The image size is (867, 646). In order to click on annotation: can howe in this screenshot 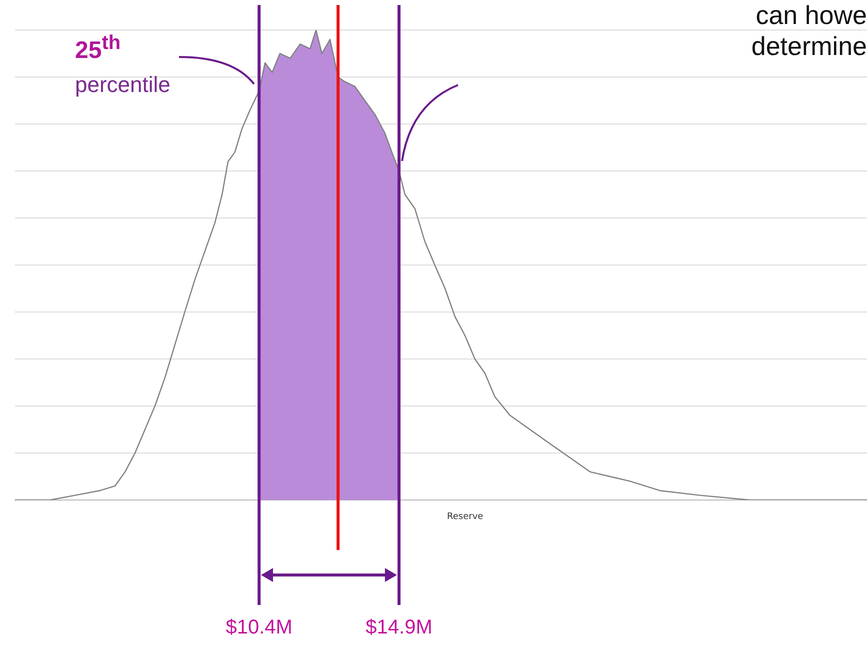, I will do `click(811, 15)`.